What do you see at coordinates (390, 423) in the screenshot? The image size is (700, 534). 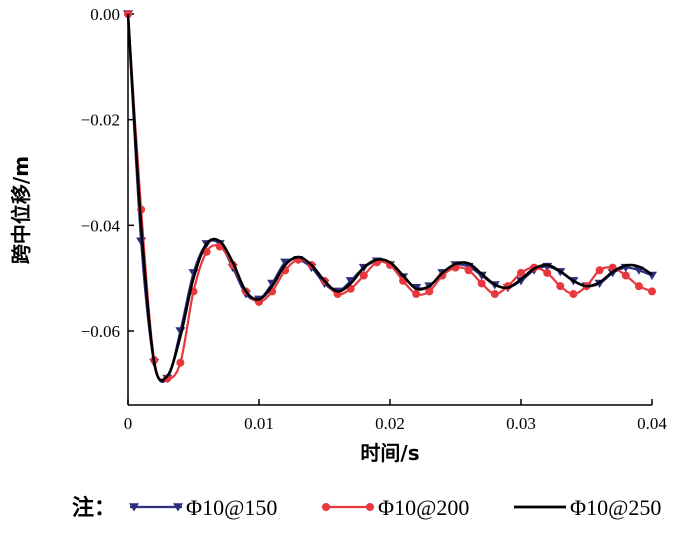 I see `x-tick-label: 0.02` at bounding box center [390, 423].